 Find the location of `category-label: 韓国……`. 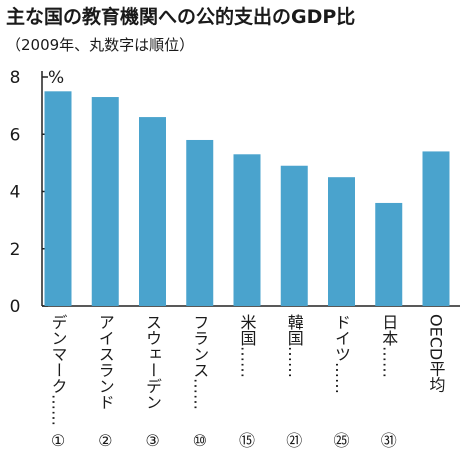

category-label: 韓国…… is located at coordinates (294, 346).